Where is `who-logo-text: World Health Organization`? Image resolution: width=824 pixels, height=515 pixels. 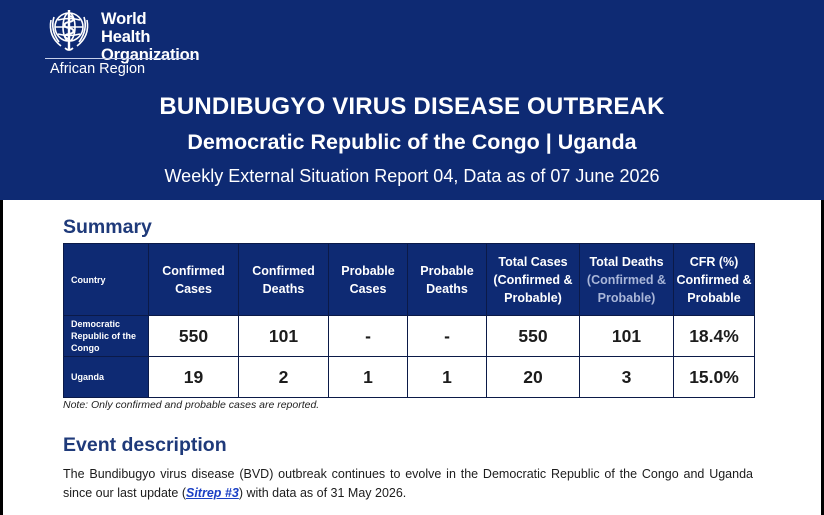
who-logo-text: World Health Organization is located at coordinates (150, 37).